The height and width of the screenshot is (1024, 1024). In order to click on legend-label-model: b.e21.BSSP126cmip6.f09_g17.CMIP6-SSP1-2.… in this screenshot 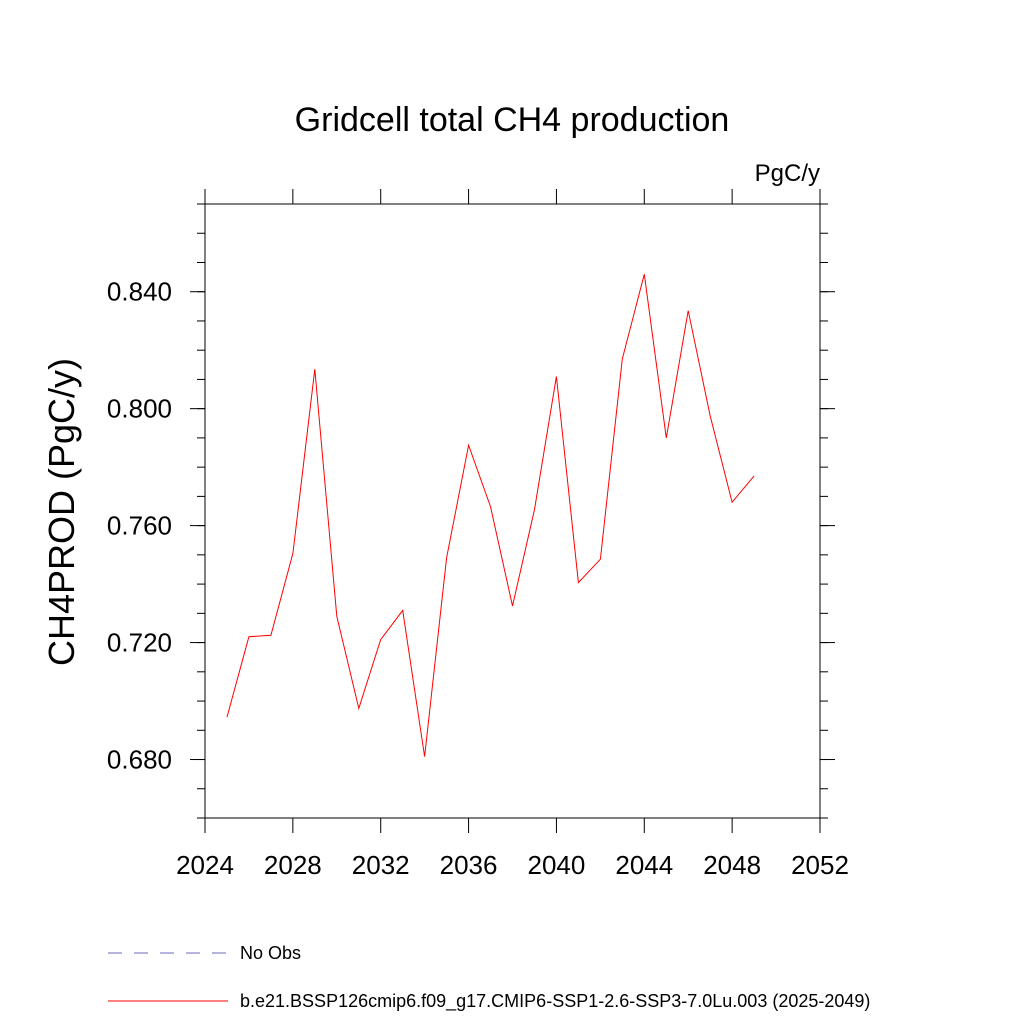, I will do `click(555, 1001)`.